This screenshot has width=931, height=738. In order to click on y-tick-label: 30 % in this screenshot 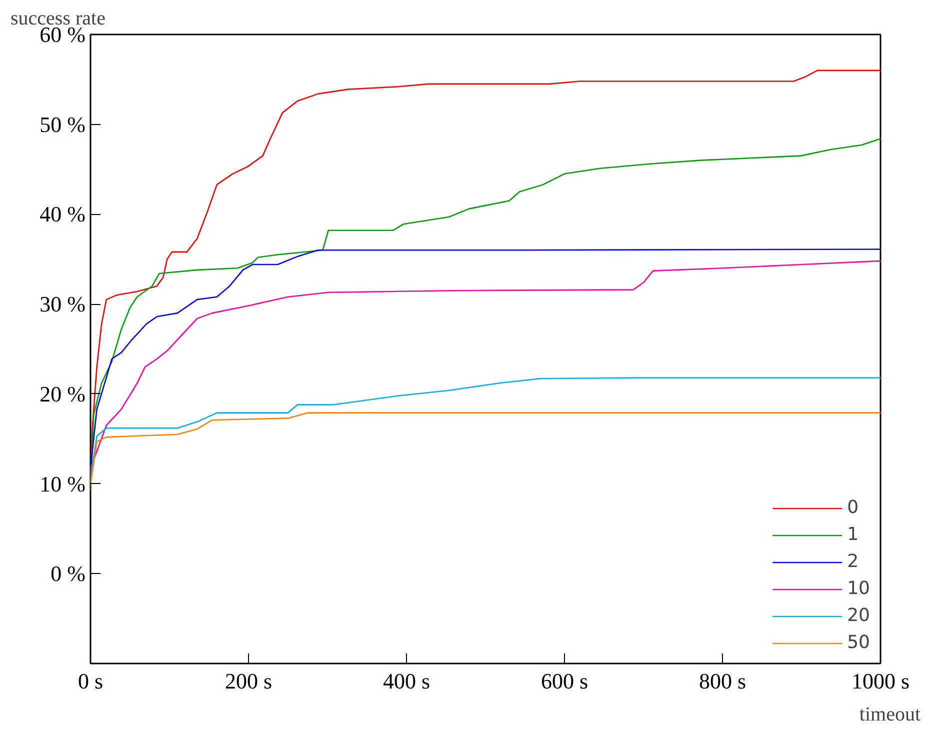, I will do `click(63, 304)`.